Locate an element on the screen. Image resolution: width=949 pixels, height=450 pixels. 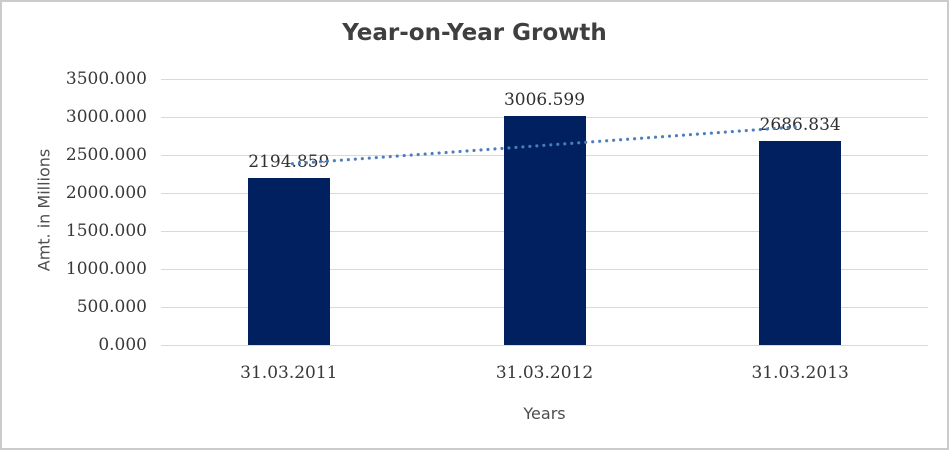
y-tick-label: 1000.000 is located at coordinates (106, 269).